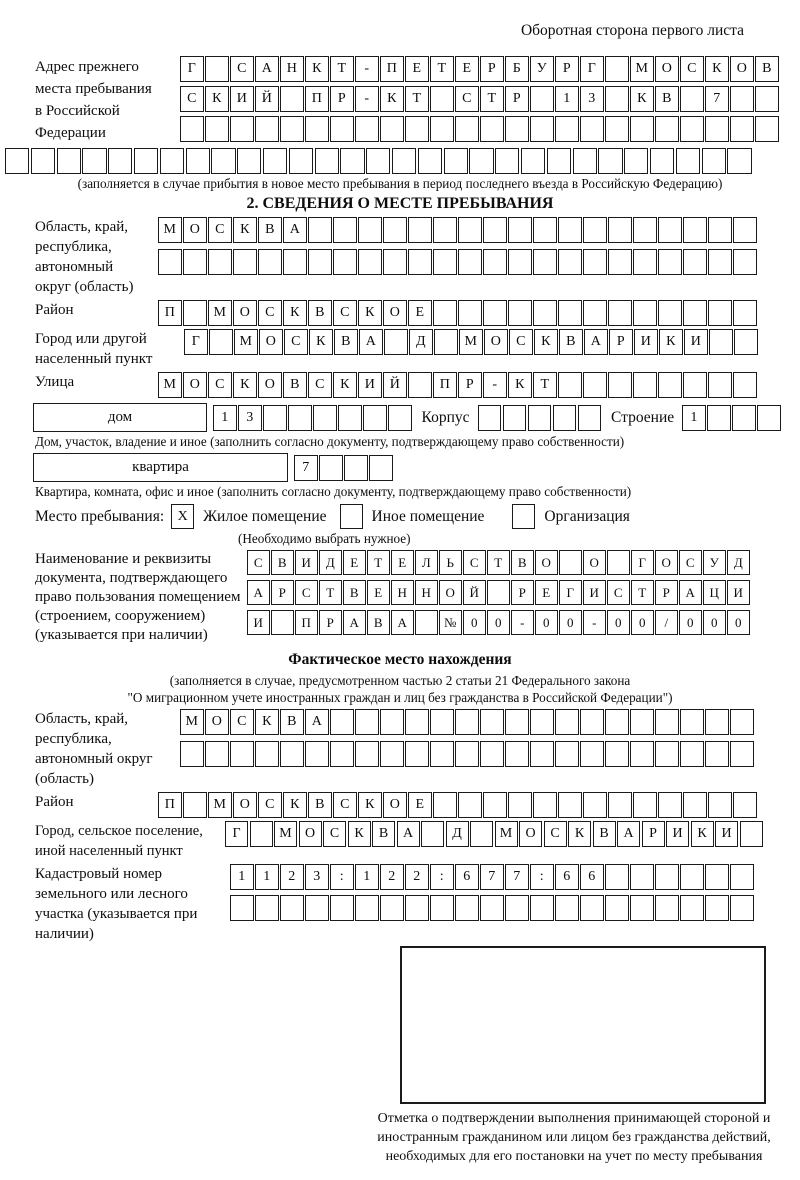 This screenshot has height=1180, width=800. What do you see at coordinates (471, 342) in the screenshot?
I see `char-cell: М` at bounding box center [471, 342].